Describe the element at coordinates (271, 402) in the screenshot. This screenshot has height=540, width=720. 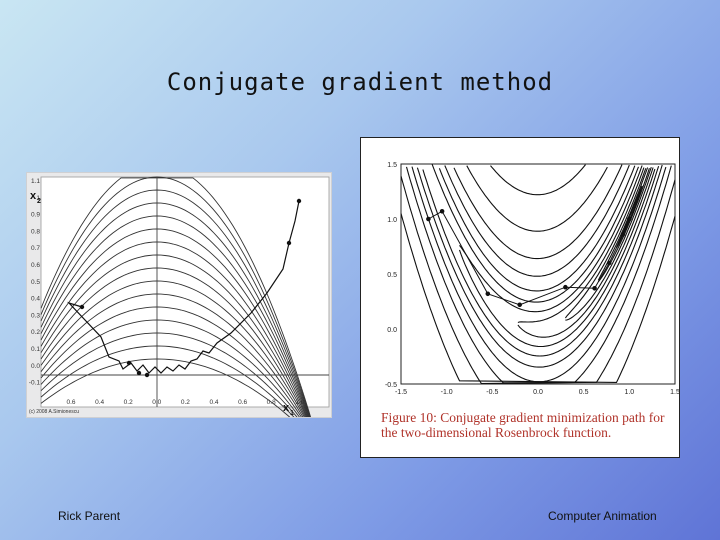
I see `left-x-tick-label: 0.8` at that location.